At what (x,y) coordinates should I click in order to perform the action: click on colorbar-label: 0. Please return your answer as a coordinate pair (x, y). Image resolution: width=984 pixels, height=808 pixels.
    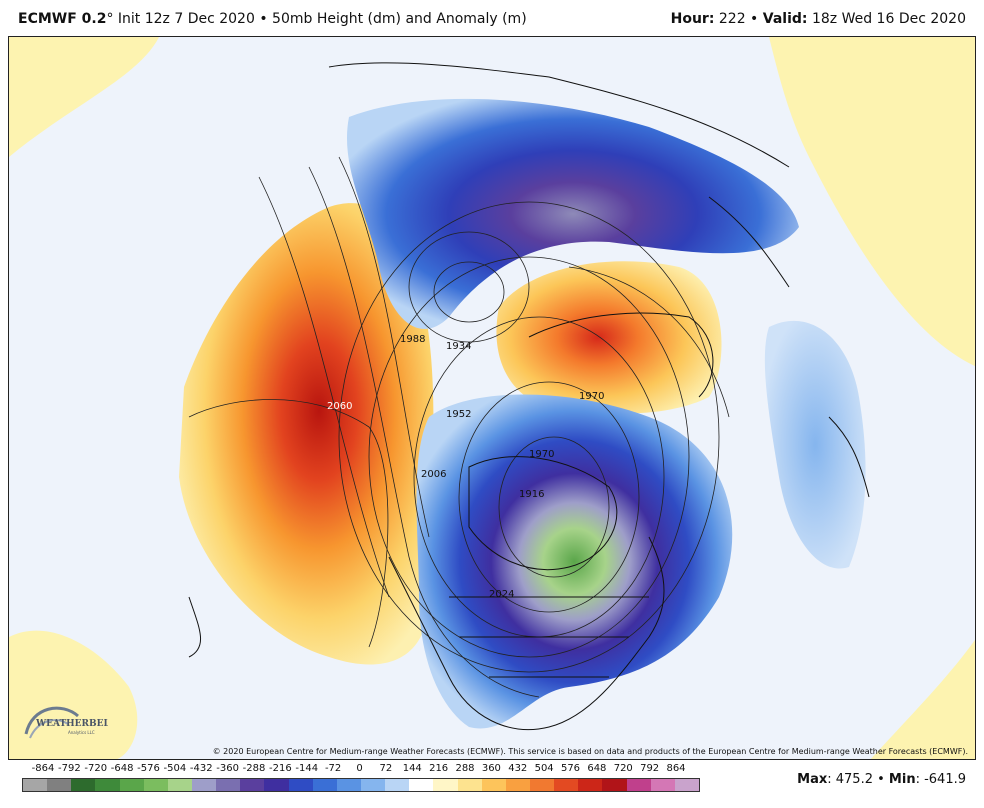
    Looking at the image, I should click on (359, 768).